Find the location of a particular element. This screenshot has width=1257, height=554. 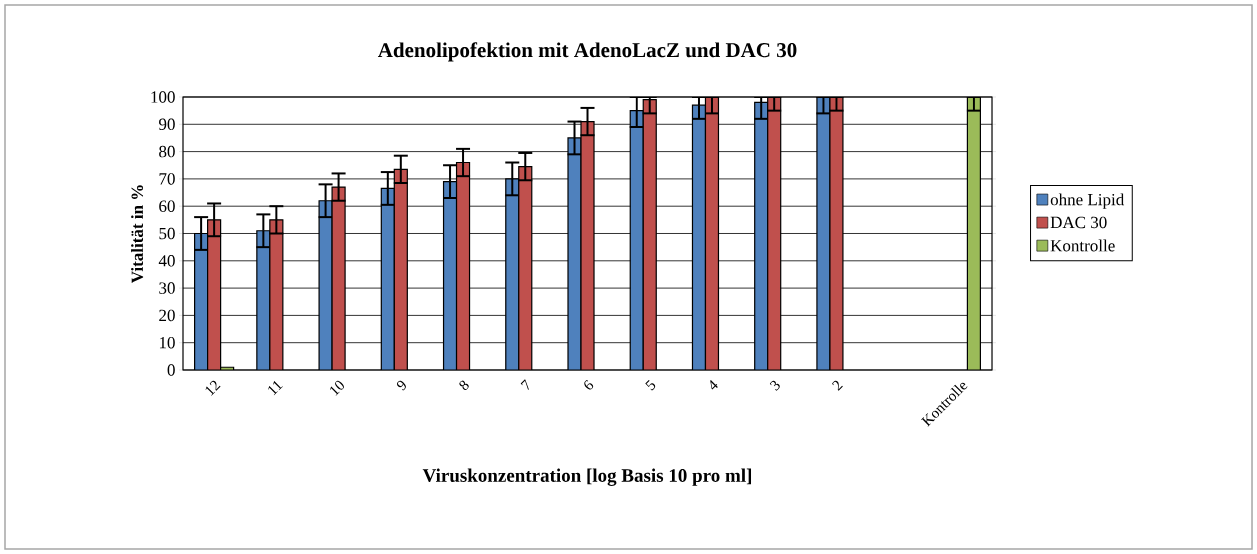

legend-label: Kontrolle is located at coordinates (1082, 245).